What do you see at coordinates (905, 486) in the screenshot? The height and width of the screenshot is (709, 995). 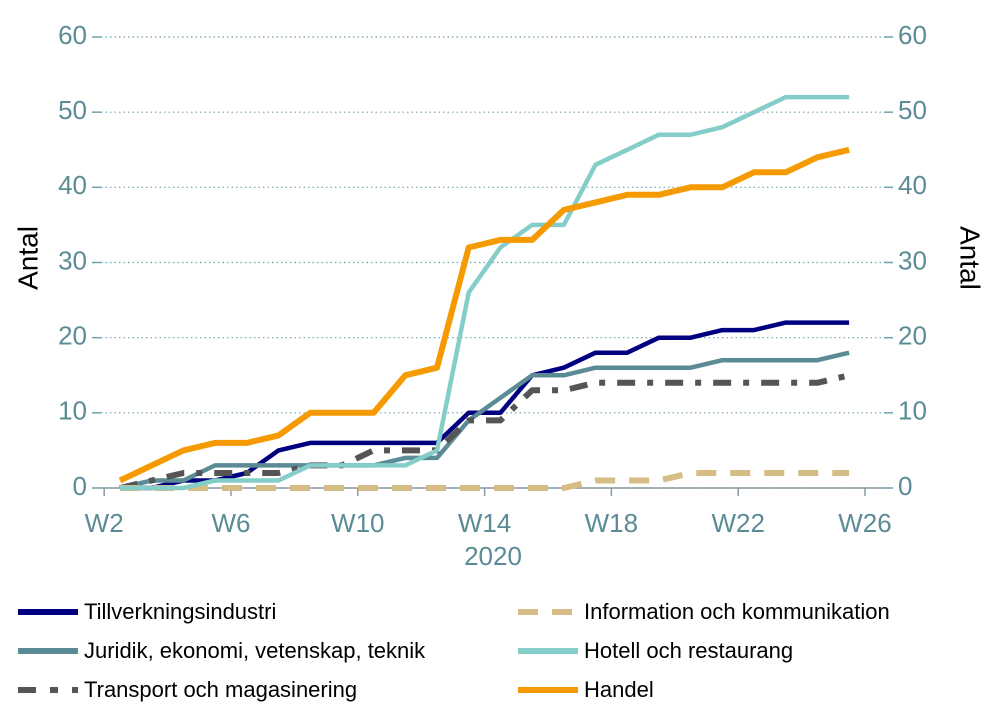 I see `y2-tick-label: 0` at bounding box center [905, 486].